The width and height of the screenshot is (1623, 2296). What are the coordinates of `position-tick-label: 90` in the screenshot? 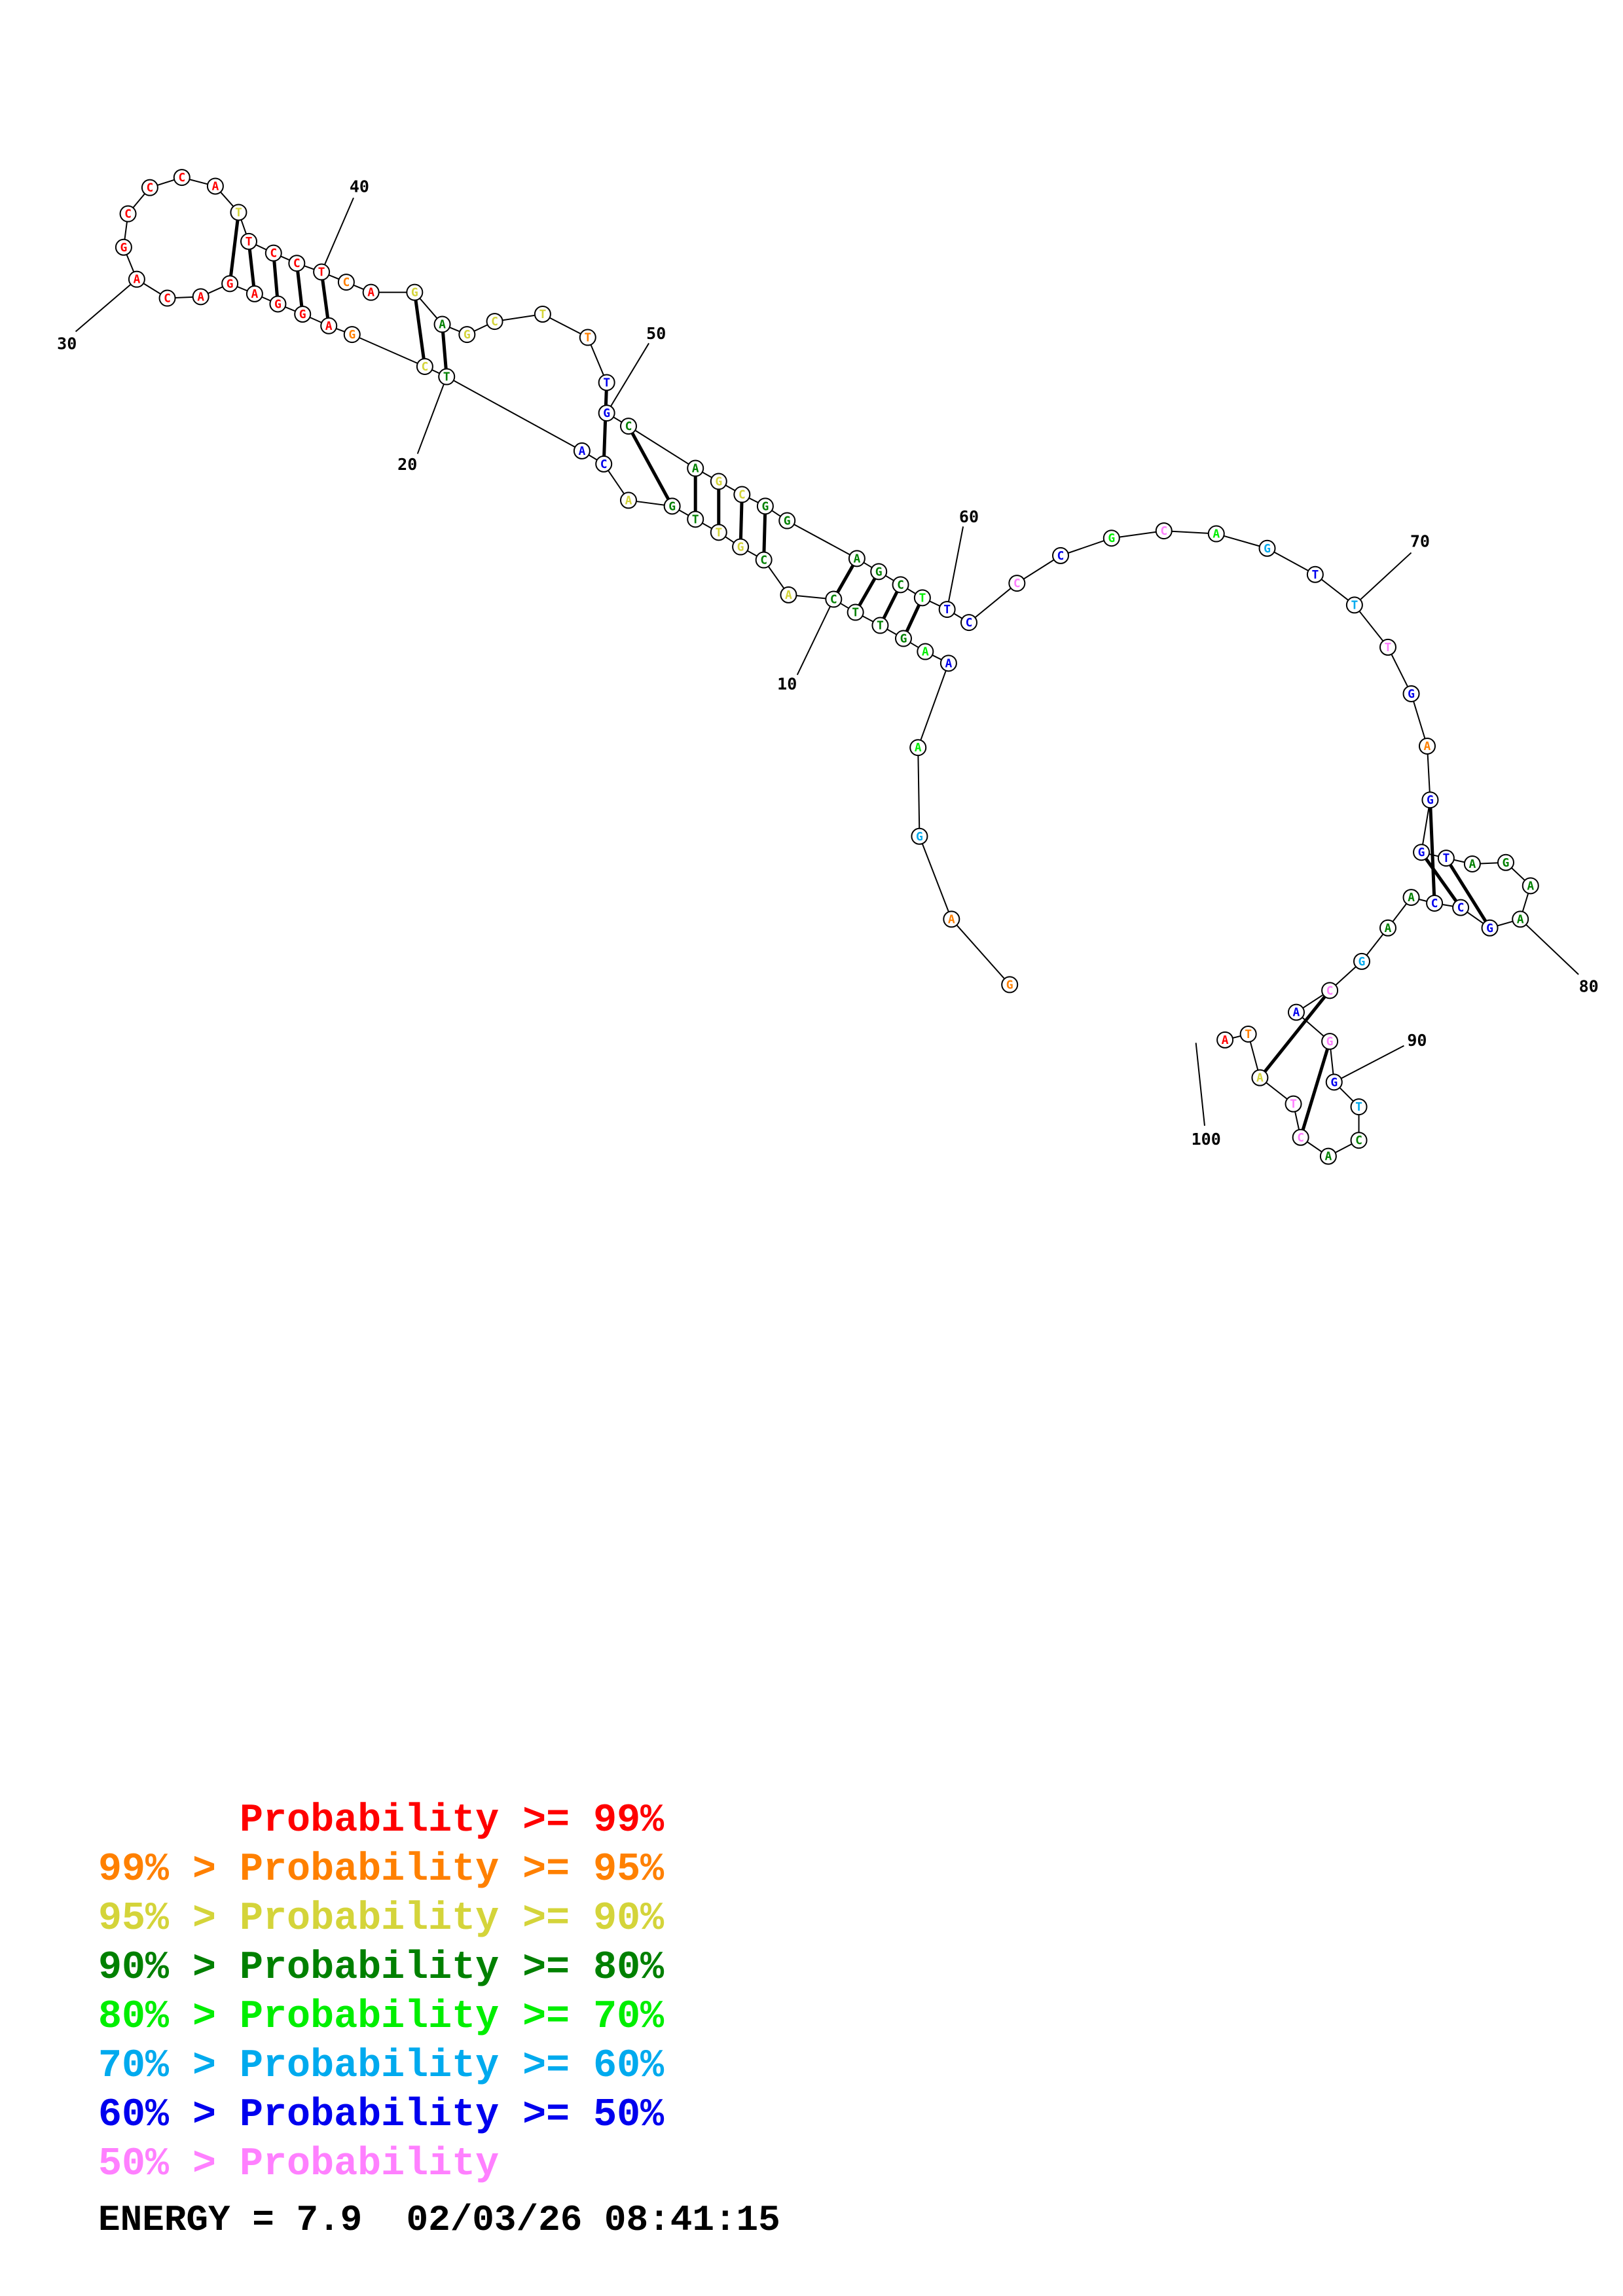 It's located at (1417, 1040).